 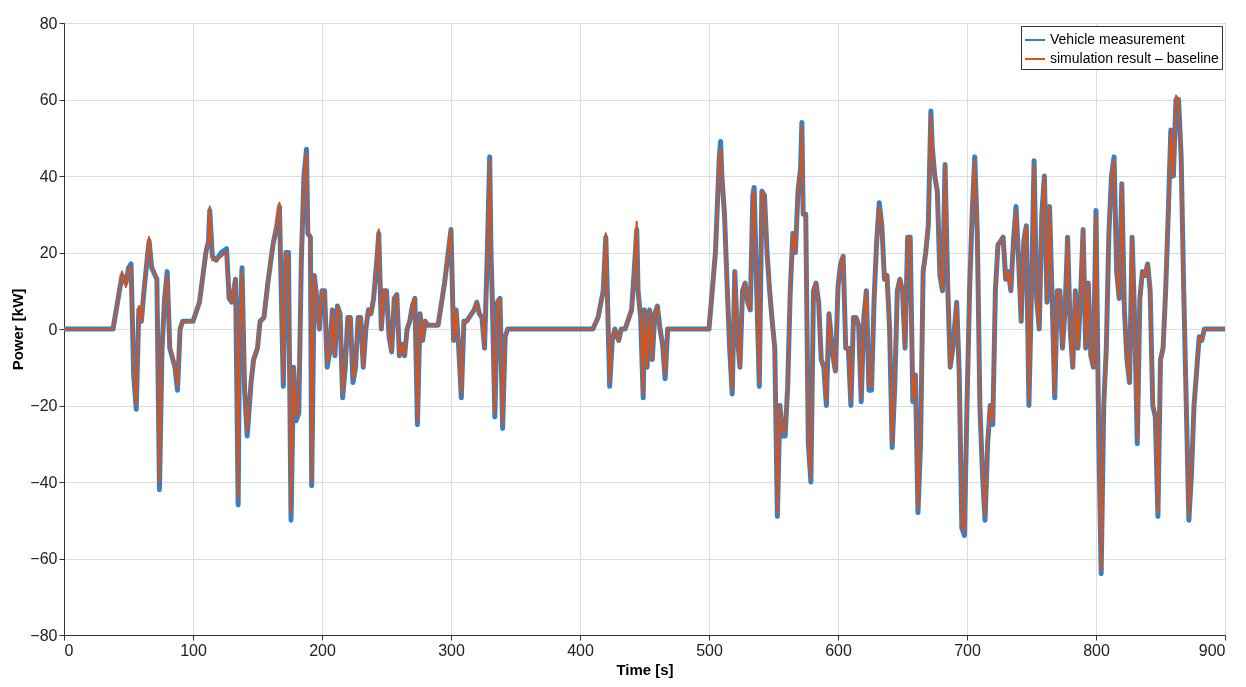 I want to click on x-tick-label: 400, so click(x=580, y=650).